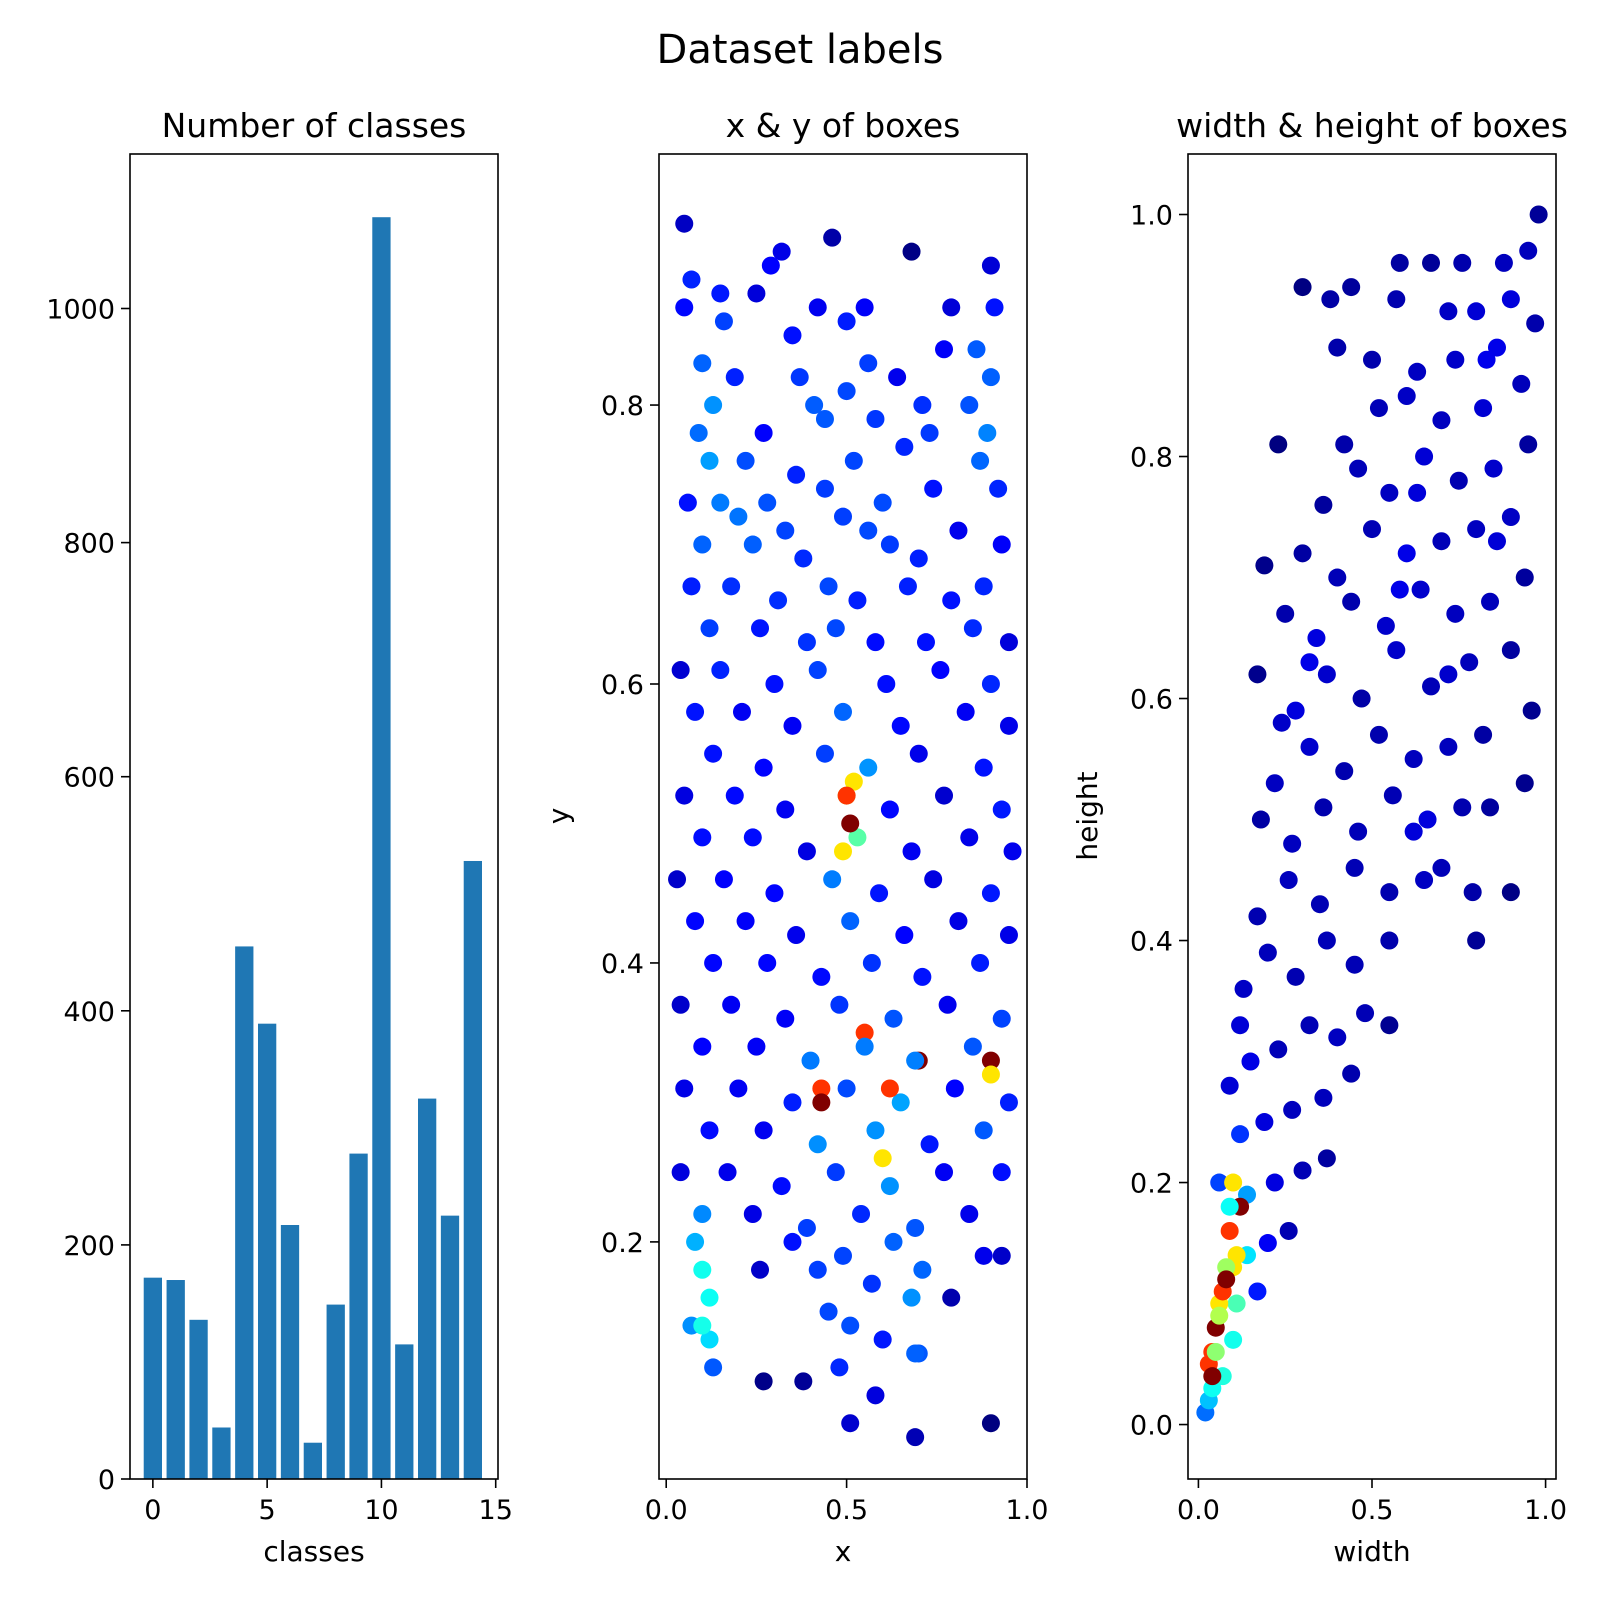 Image resolution: width=1600 pixels, height=1600 pixels. I want to click on xy-boxes-xtick-label: 0.5, so click(846, 1510).